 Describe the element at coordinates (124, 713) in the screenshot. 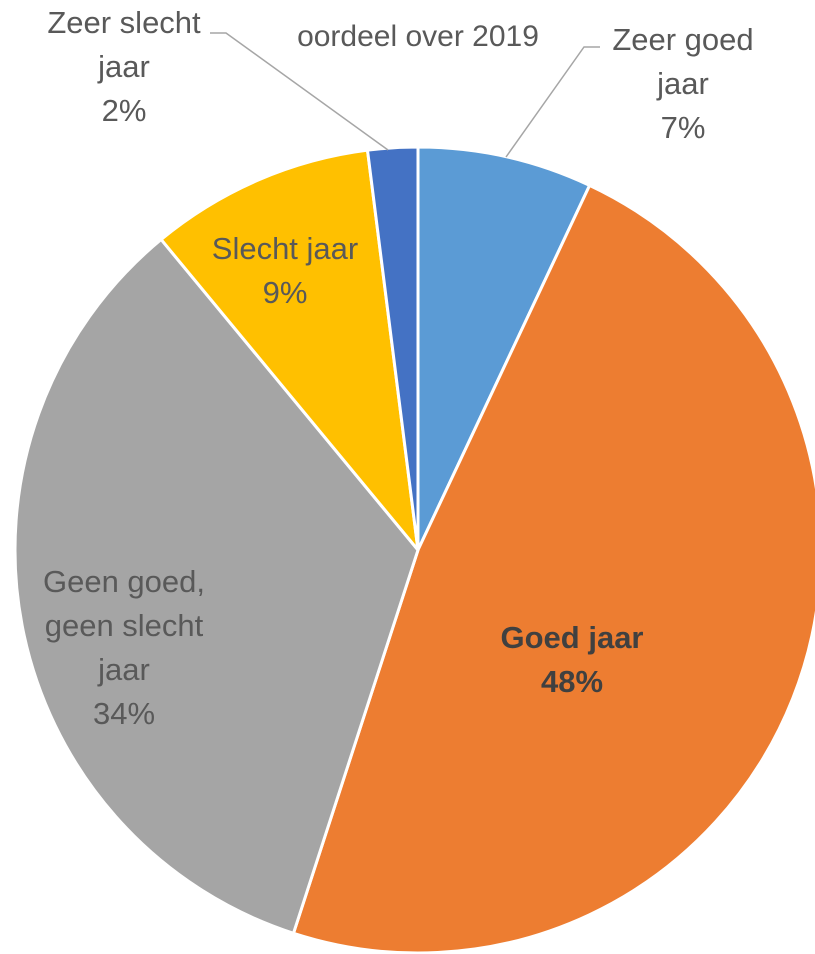

I see `slice-value-label: 34%` at that location.